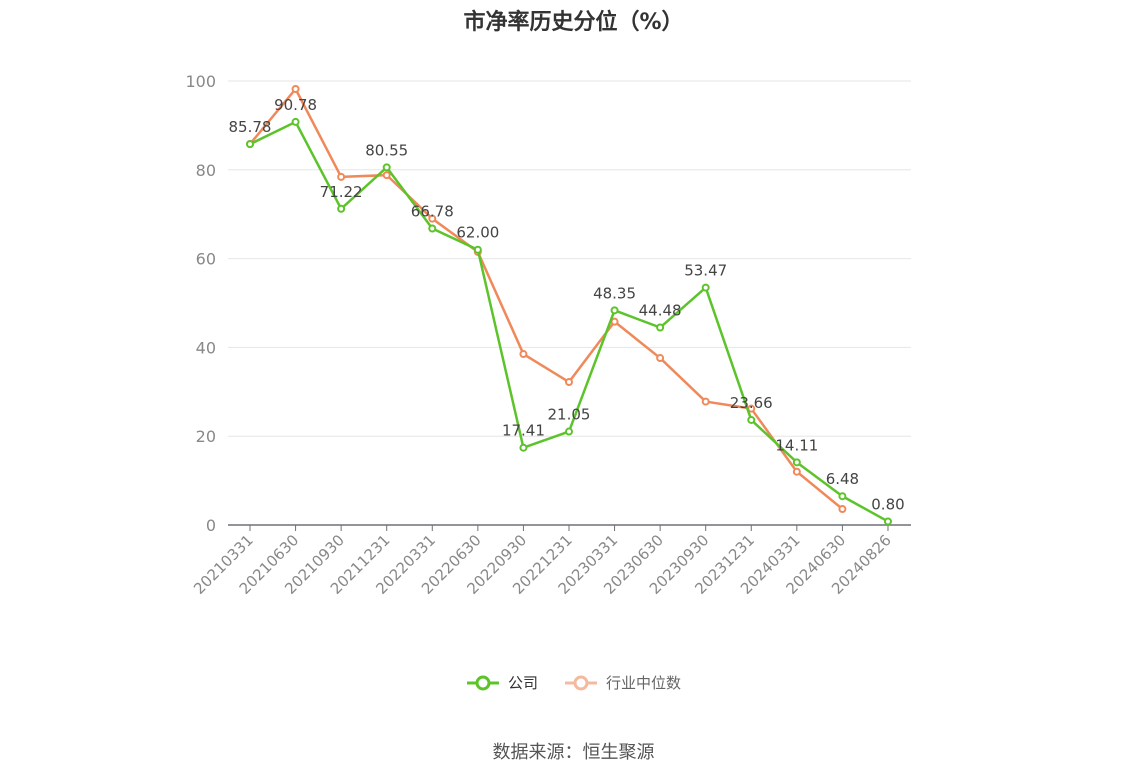 The width and height of the screenshot is (1147, 776). Describe the element at coordinates (386, 150) in the screenshot. I see `company-data-label: 80.55` at that location.